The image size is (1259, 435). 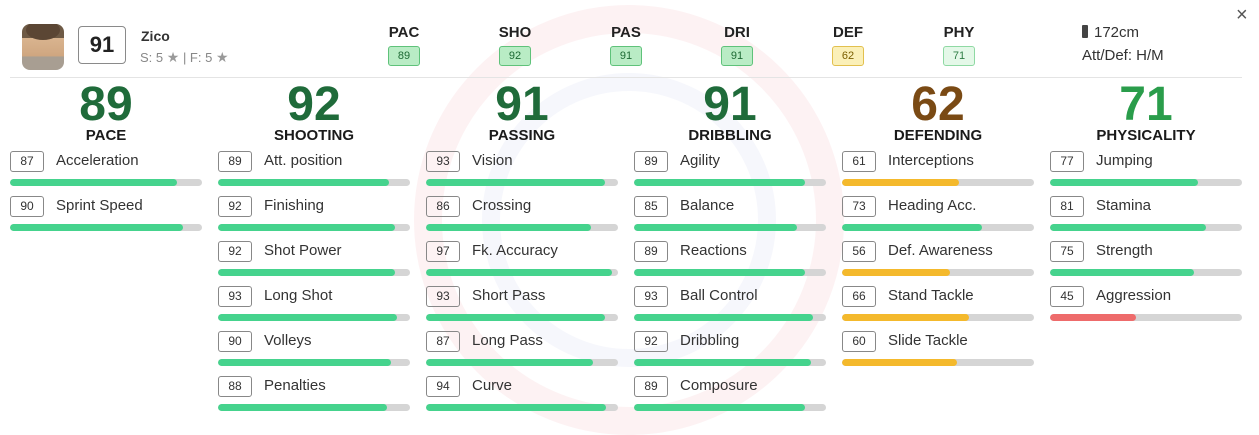 What do you see at coordinates (730, 398) in the screenshot?
I see `attribute-row: 89 Composure` at bounding box center [730, 398].